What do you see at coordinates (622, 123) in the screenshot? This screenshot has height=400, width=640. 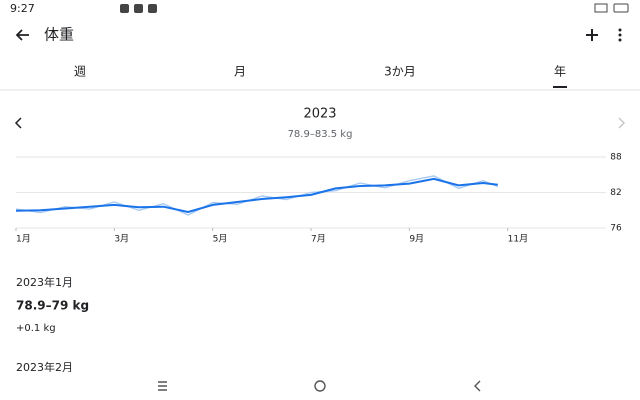 I see `next-period` at bounding box center [622, 123].